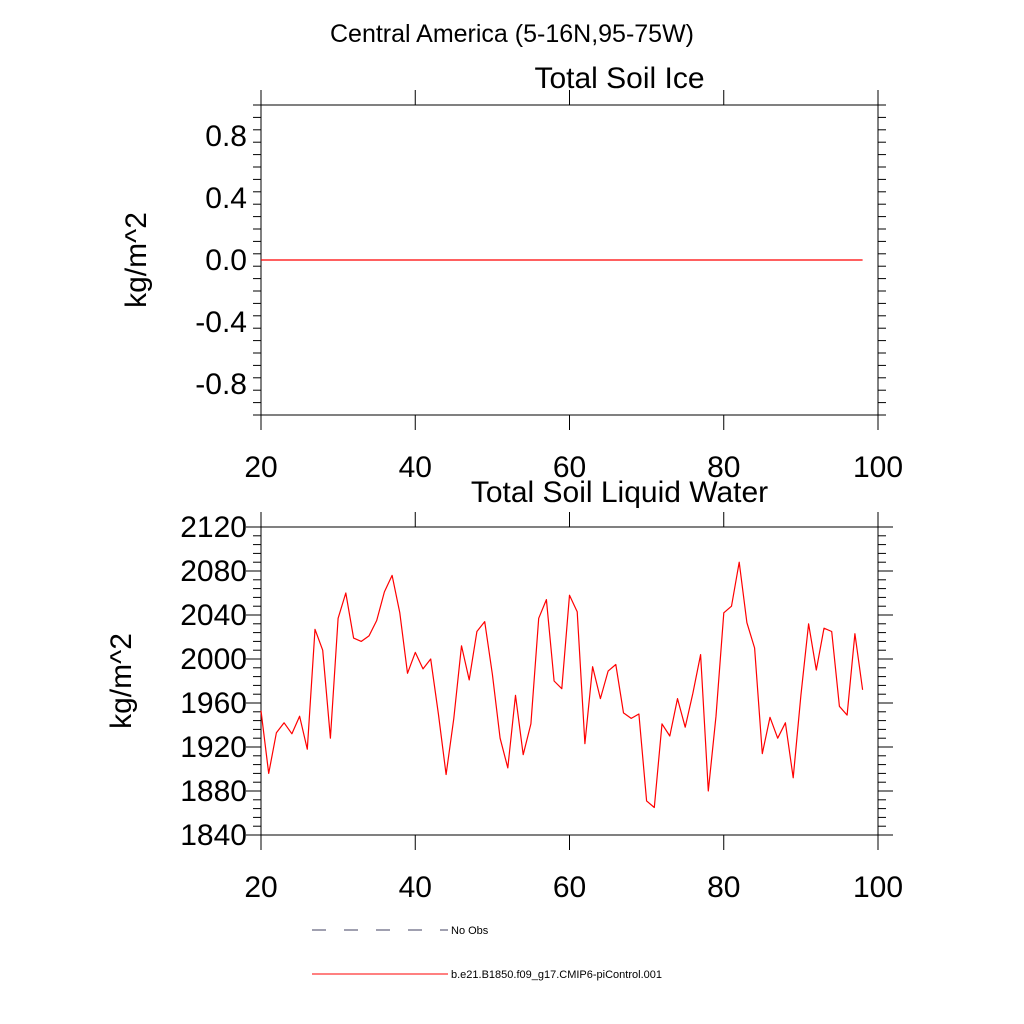  I want to click on y-tick-label: -0.4, so click(221, 322).